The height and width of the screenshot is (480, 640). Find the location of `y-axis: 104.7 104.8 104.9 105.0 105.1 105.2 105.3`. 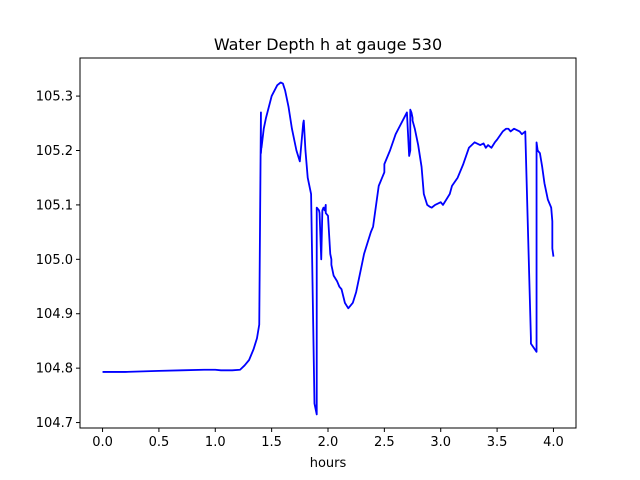

y-axis: 104.7 104.8 104.9 105.0 105.1 105.2 105.3 is located at coordinates (58, 260).